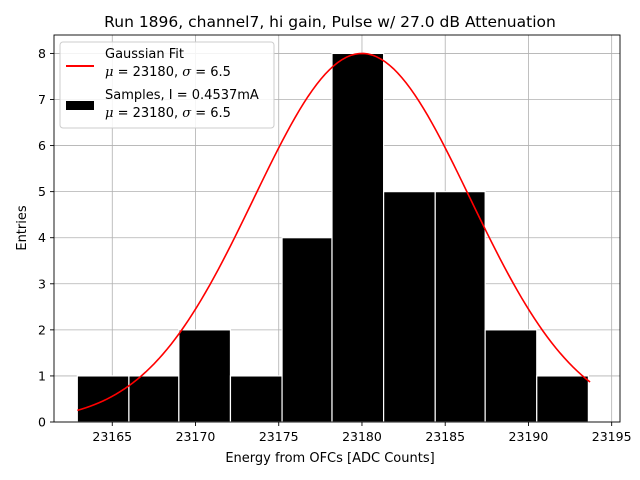 The image size is (640, 480). Describe the element at coordinates (168, 72) in the screenshot. I see `legend-fit-stats: μ = 23180, σ = 6.5` at that location.